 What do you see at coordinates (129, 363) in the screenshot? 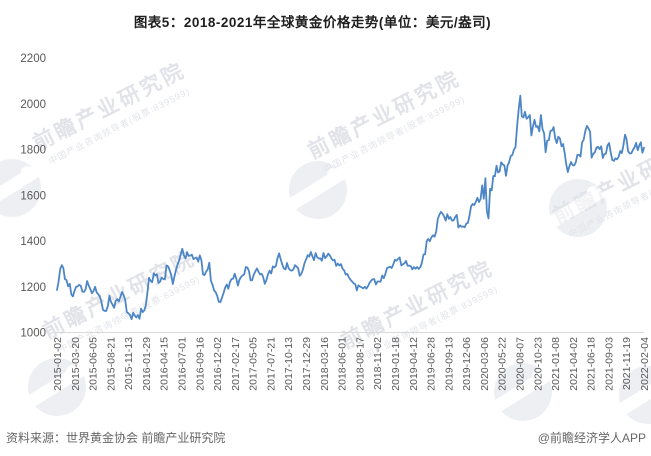
I see `x-axis-label: 2015-11-13` at bounding box center [129, 363].